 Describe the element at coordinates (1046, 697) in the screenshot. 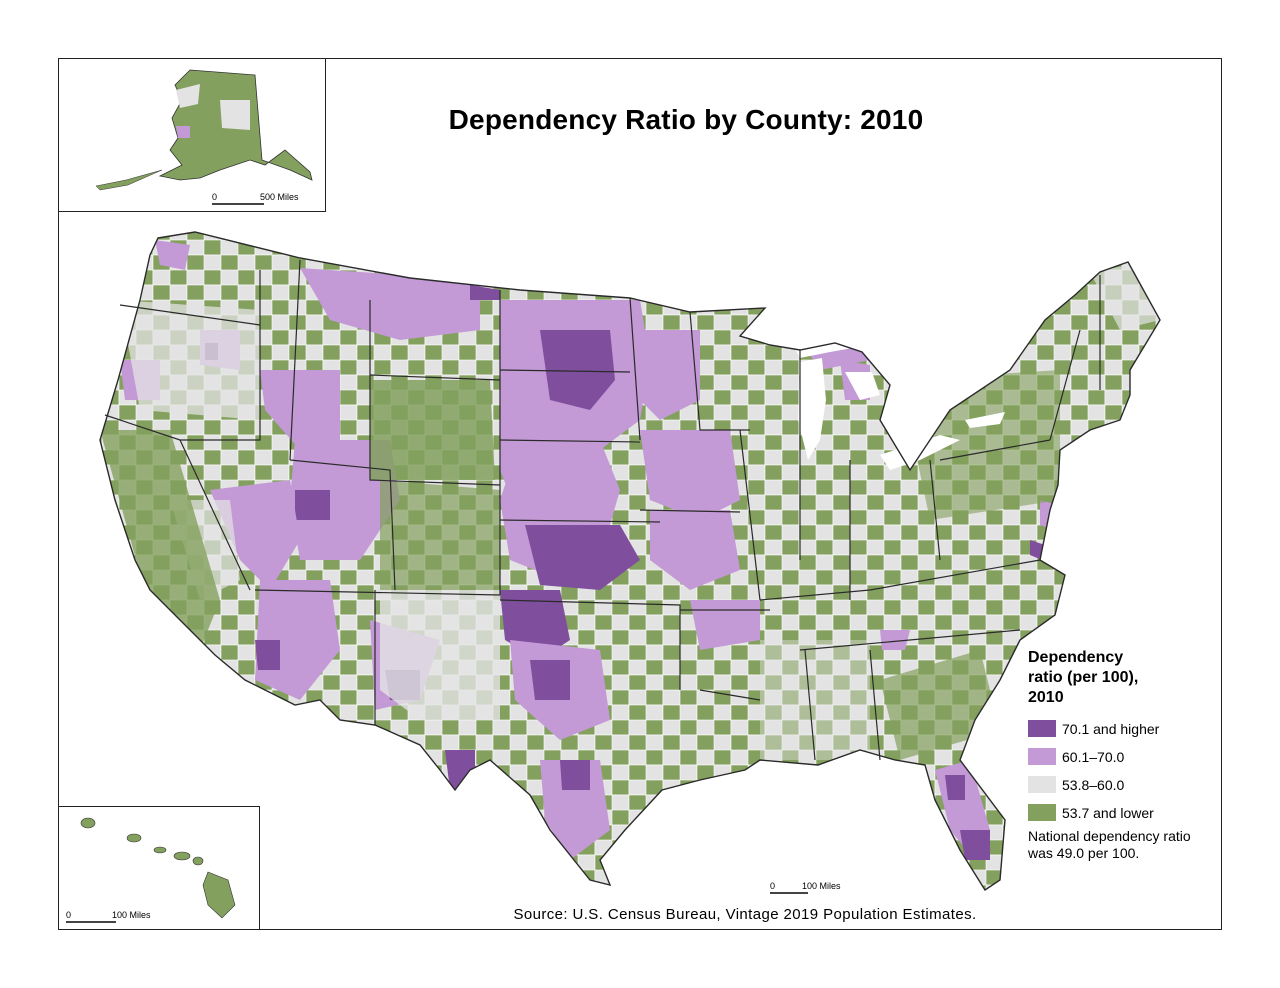

I see `legend-title-line: 2010` at that location.